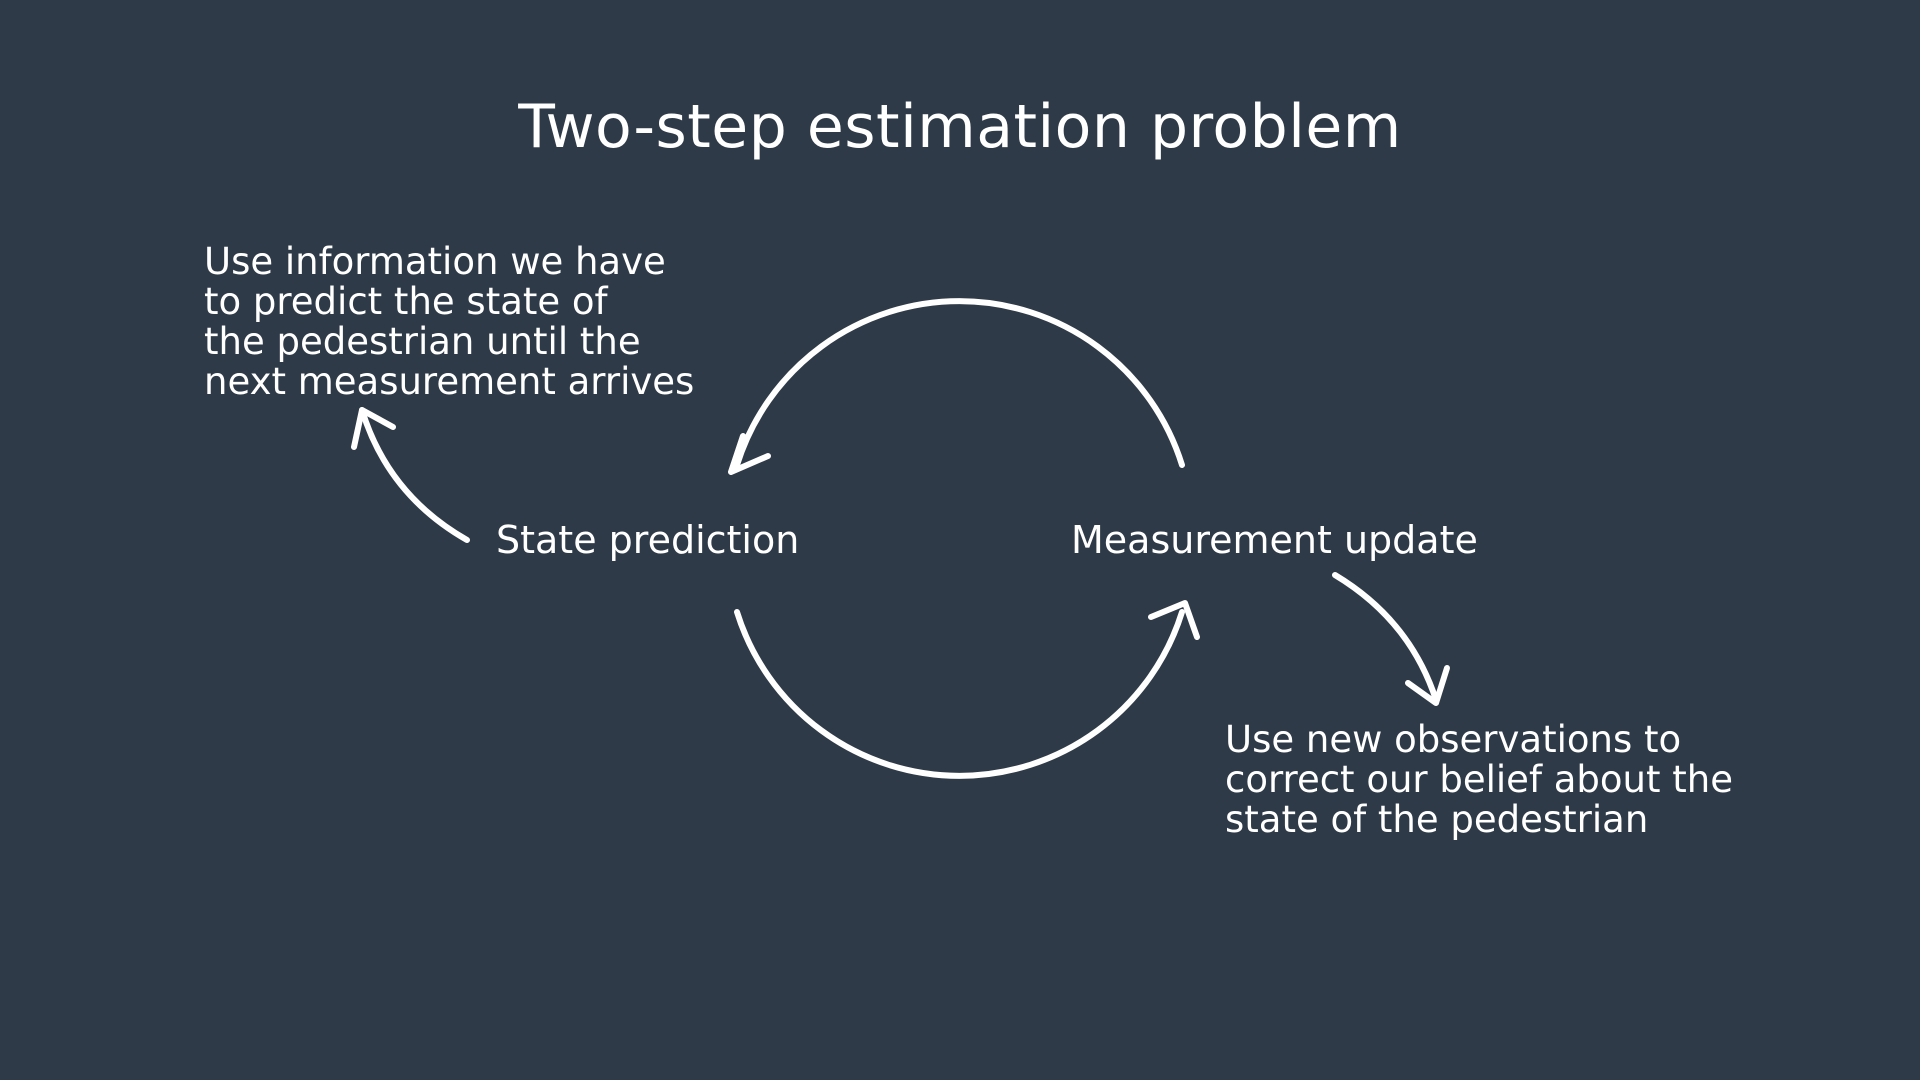 The width and height of the screenshot is (1920, 1080). What do you see at coordinates (422, 341) in the screenshot?
I see `prediction-note-line: the pedestrian until the` at bounding box center [422, 341].